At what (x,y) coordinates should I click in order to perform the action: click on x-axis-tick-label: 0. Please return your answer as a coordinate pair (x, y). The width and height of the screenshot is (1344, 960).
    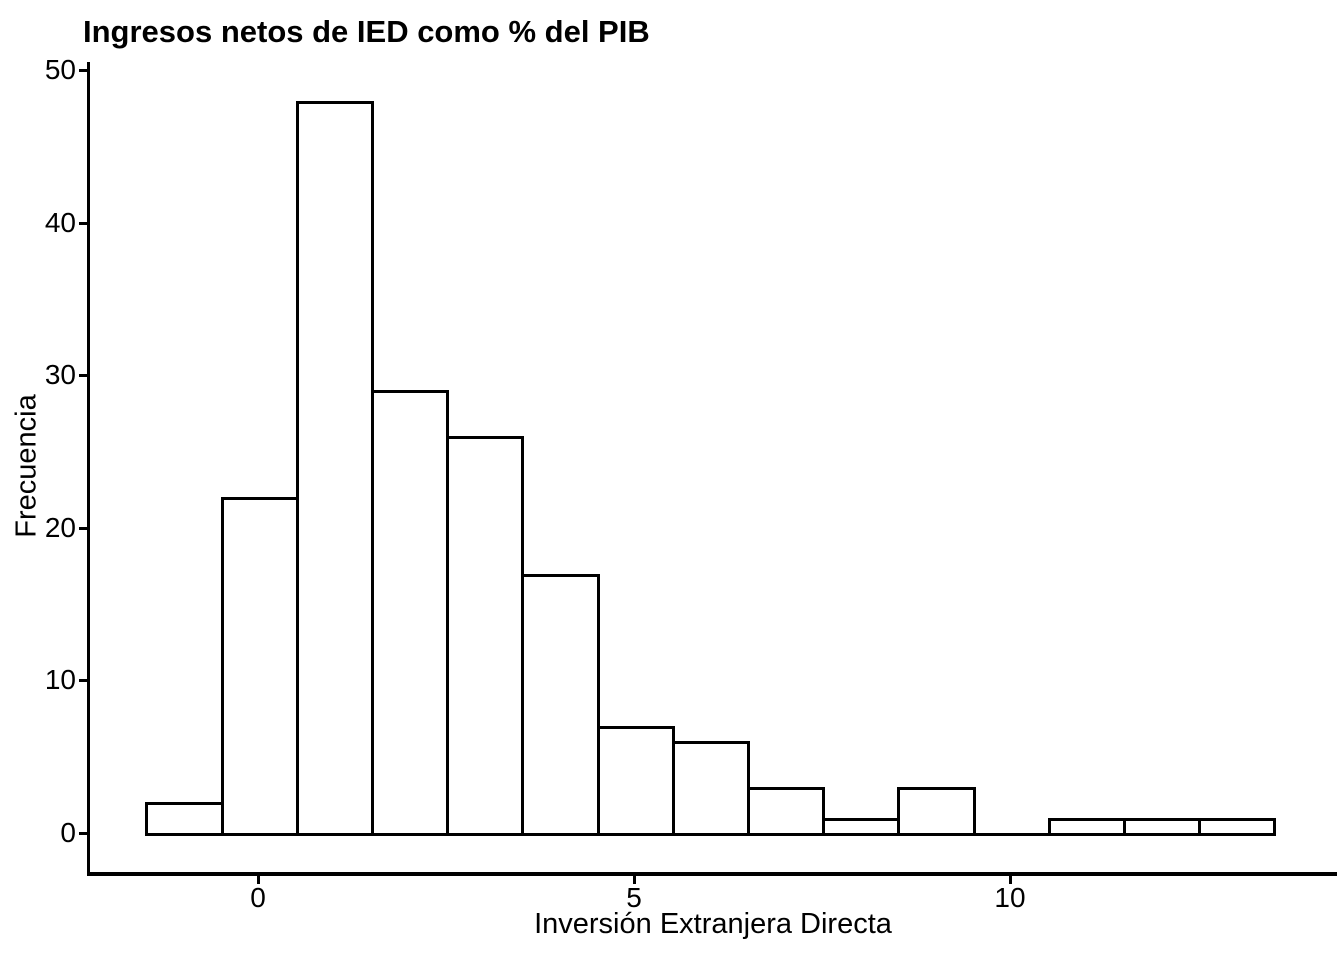
    Looking at the image, I should click on (258, 897).